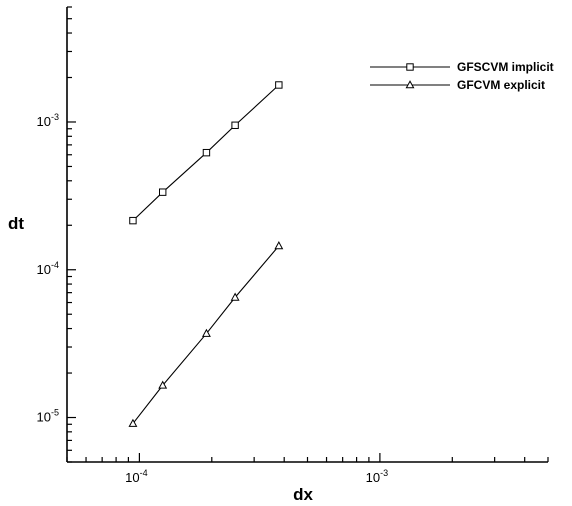 The image size is (572, 506). What do you see at coordinates (55, 265) in the screenshot?
I see `y-tick-label-exponent: -4` at bounding box center [55, 265].